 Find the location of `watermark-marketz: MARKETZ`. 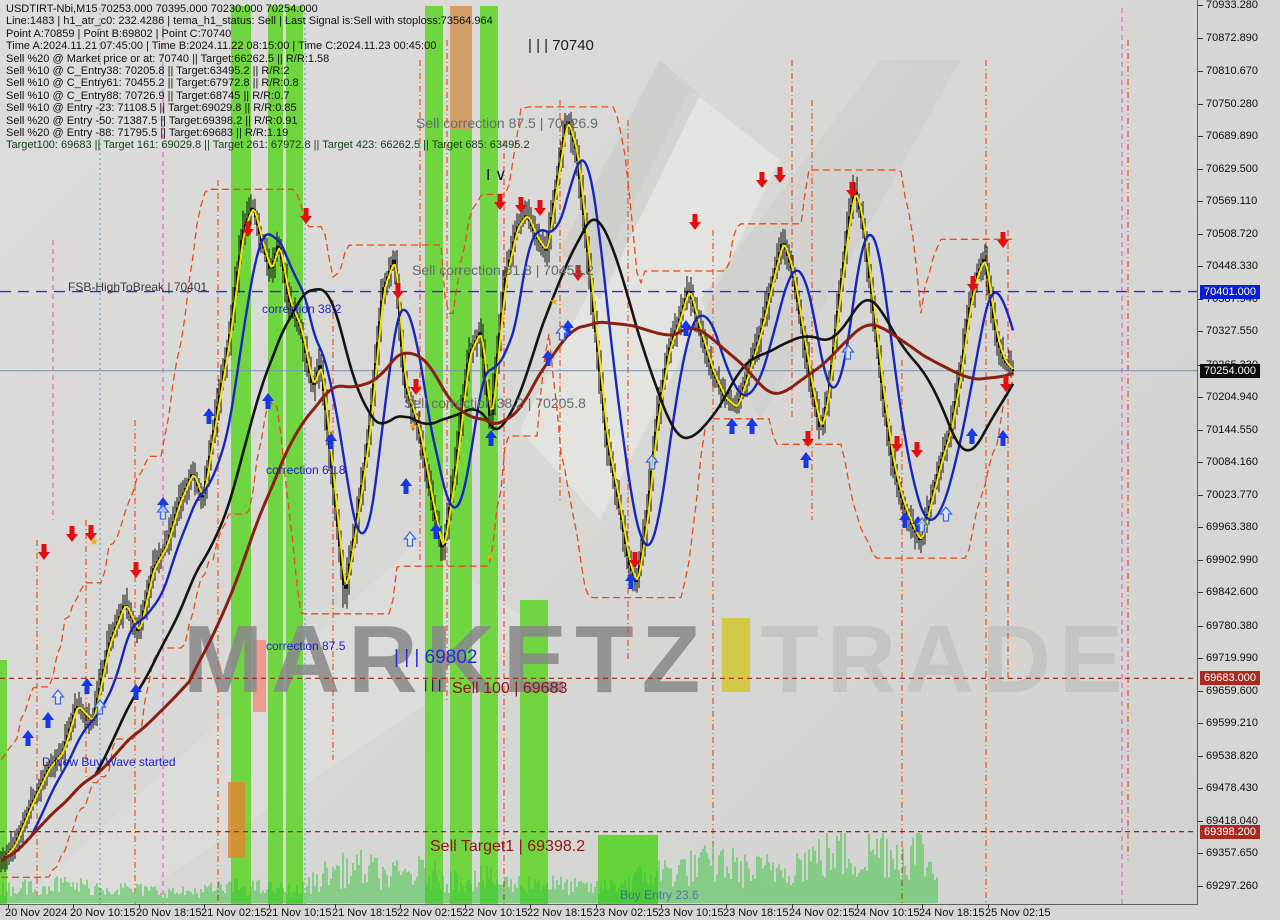

watermark-marketz: MARKETZ is located at coordinates (446, 659).